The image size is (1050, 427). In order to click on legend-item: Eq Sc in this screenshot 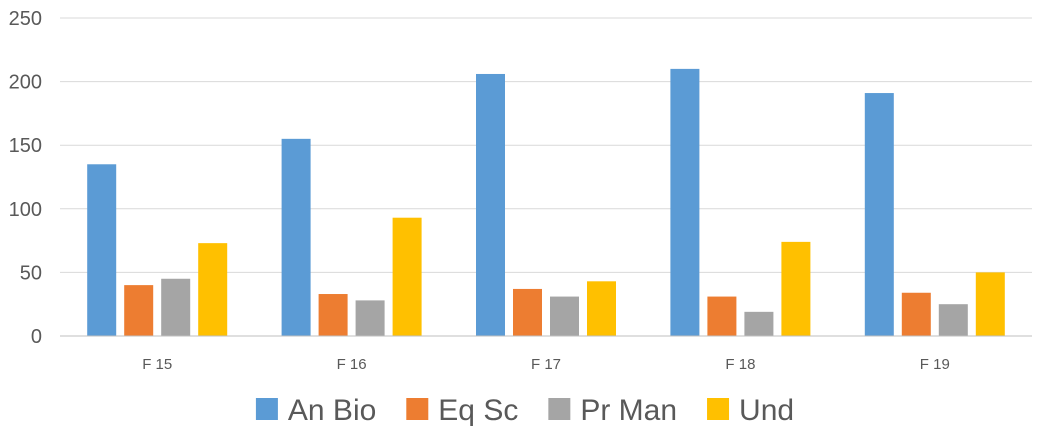, I will do `click(462, 410)`.